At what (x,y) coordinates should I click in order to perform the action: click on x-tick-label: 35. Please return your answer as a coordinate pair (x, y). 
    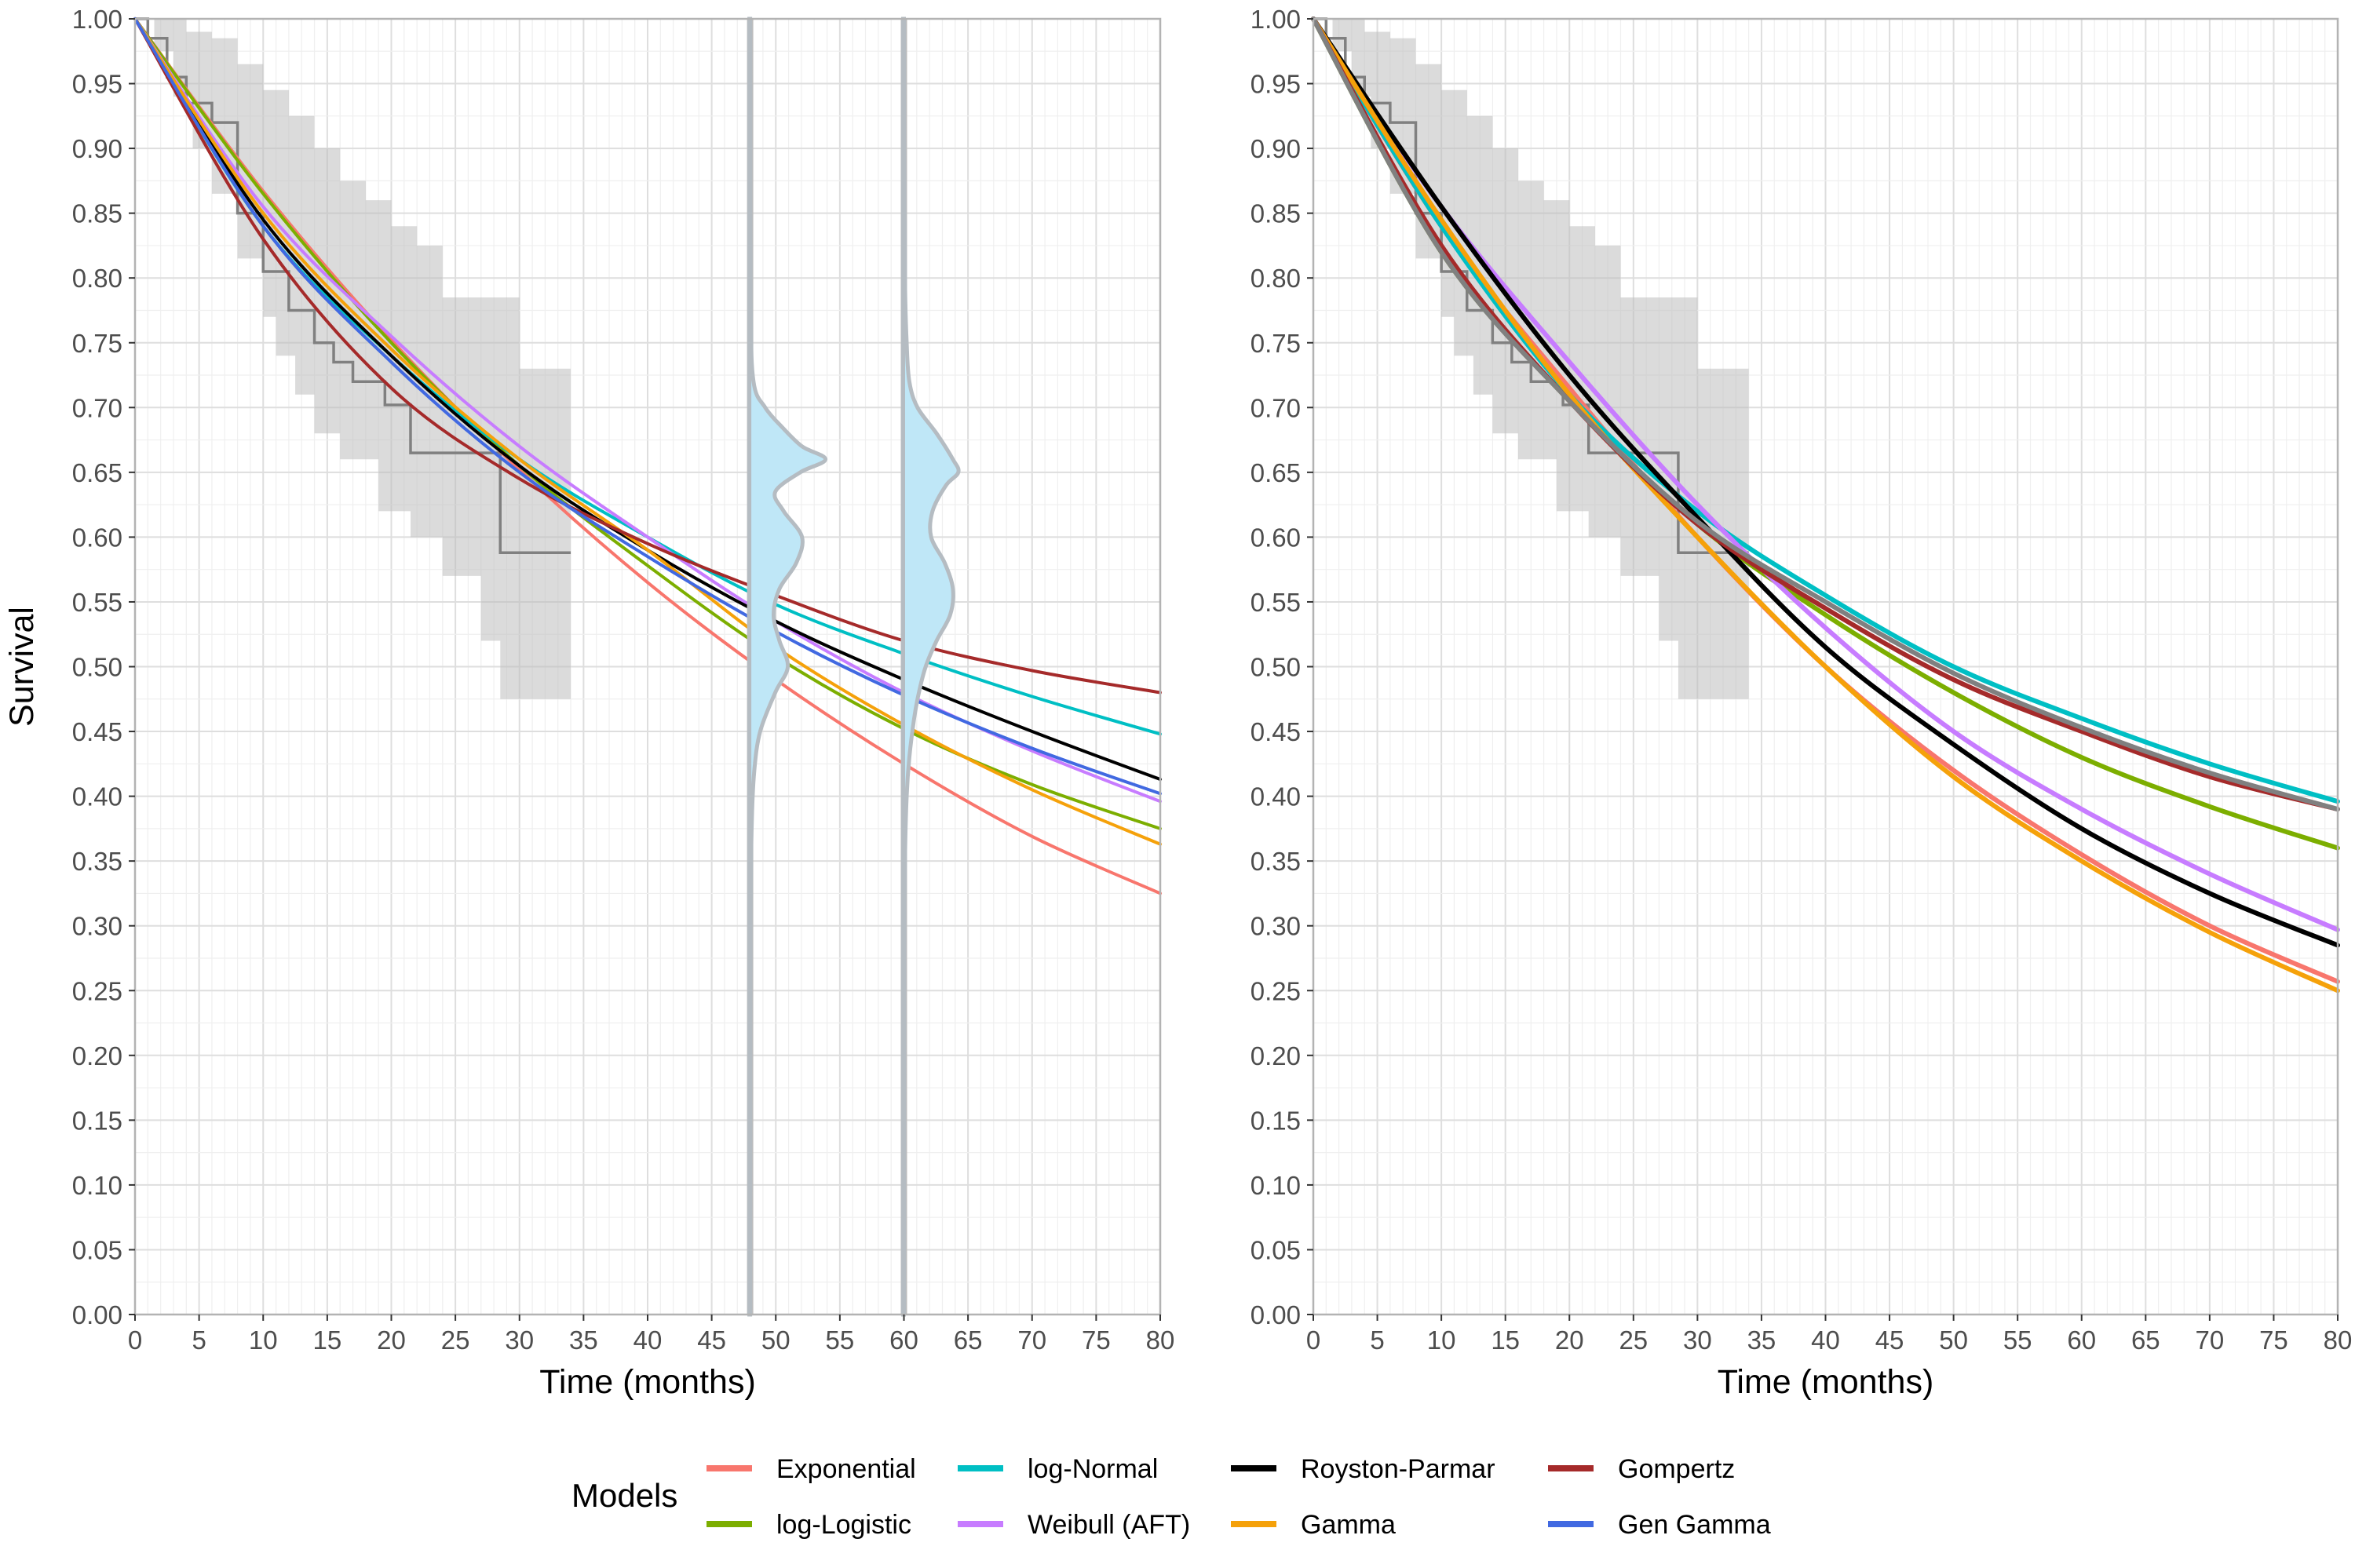
    Looking at the image, I should click on (583, 1340).